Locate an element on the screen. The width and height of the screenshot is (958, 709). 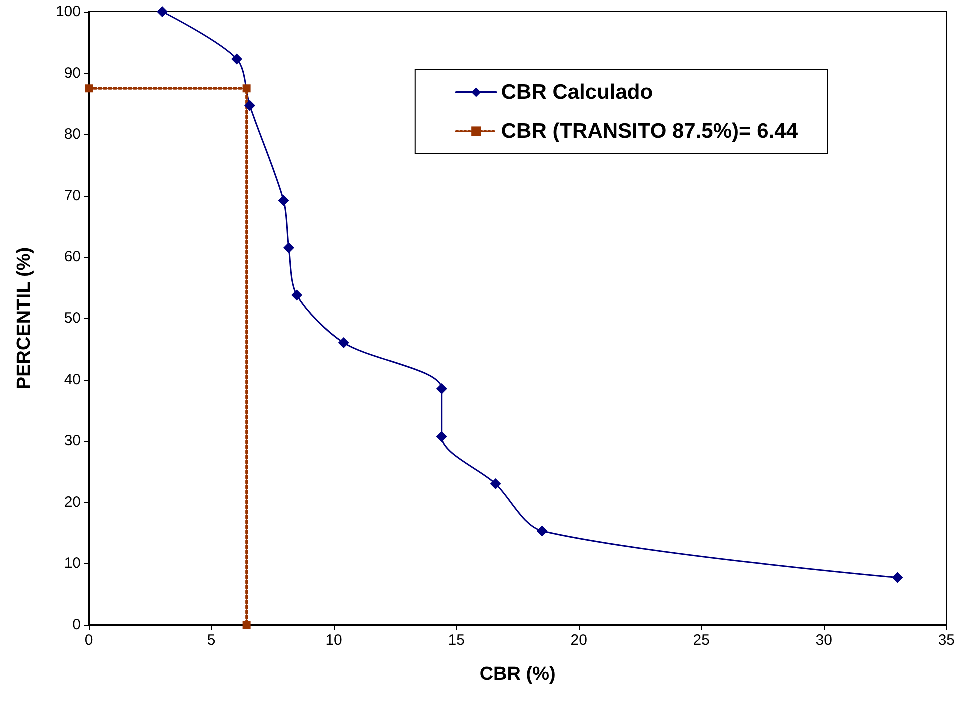
x-tick-label: 35 is located at coordinates (946, 640).